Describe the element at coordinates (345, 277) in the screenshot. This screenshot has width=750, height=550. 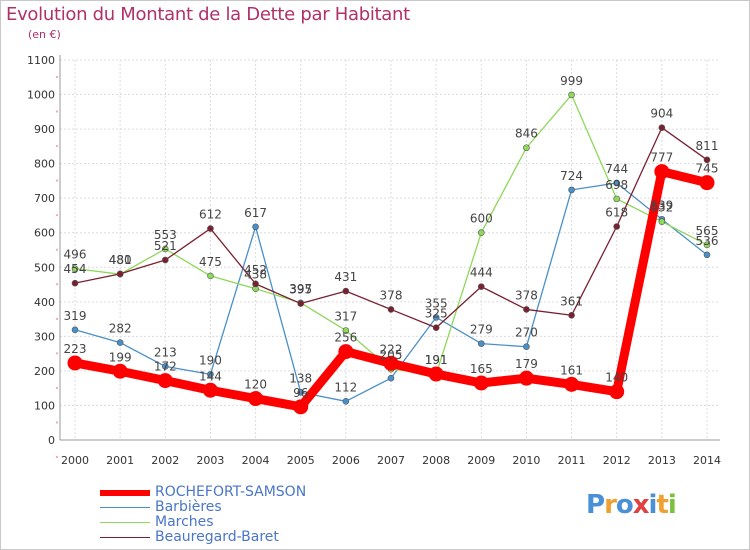
I see `data-label-beauregard-baret: 431` at that location.